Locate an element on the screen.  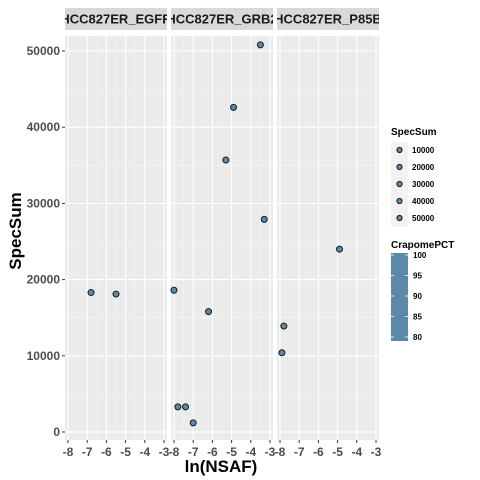
colorbar-label: 85 is located at coordinates (417, 317).